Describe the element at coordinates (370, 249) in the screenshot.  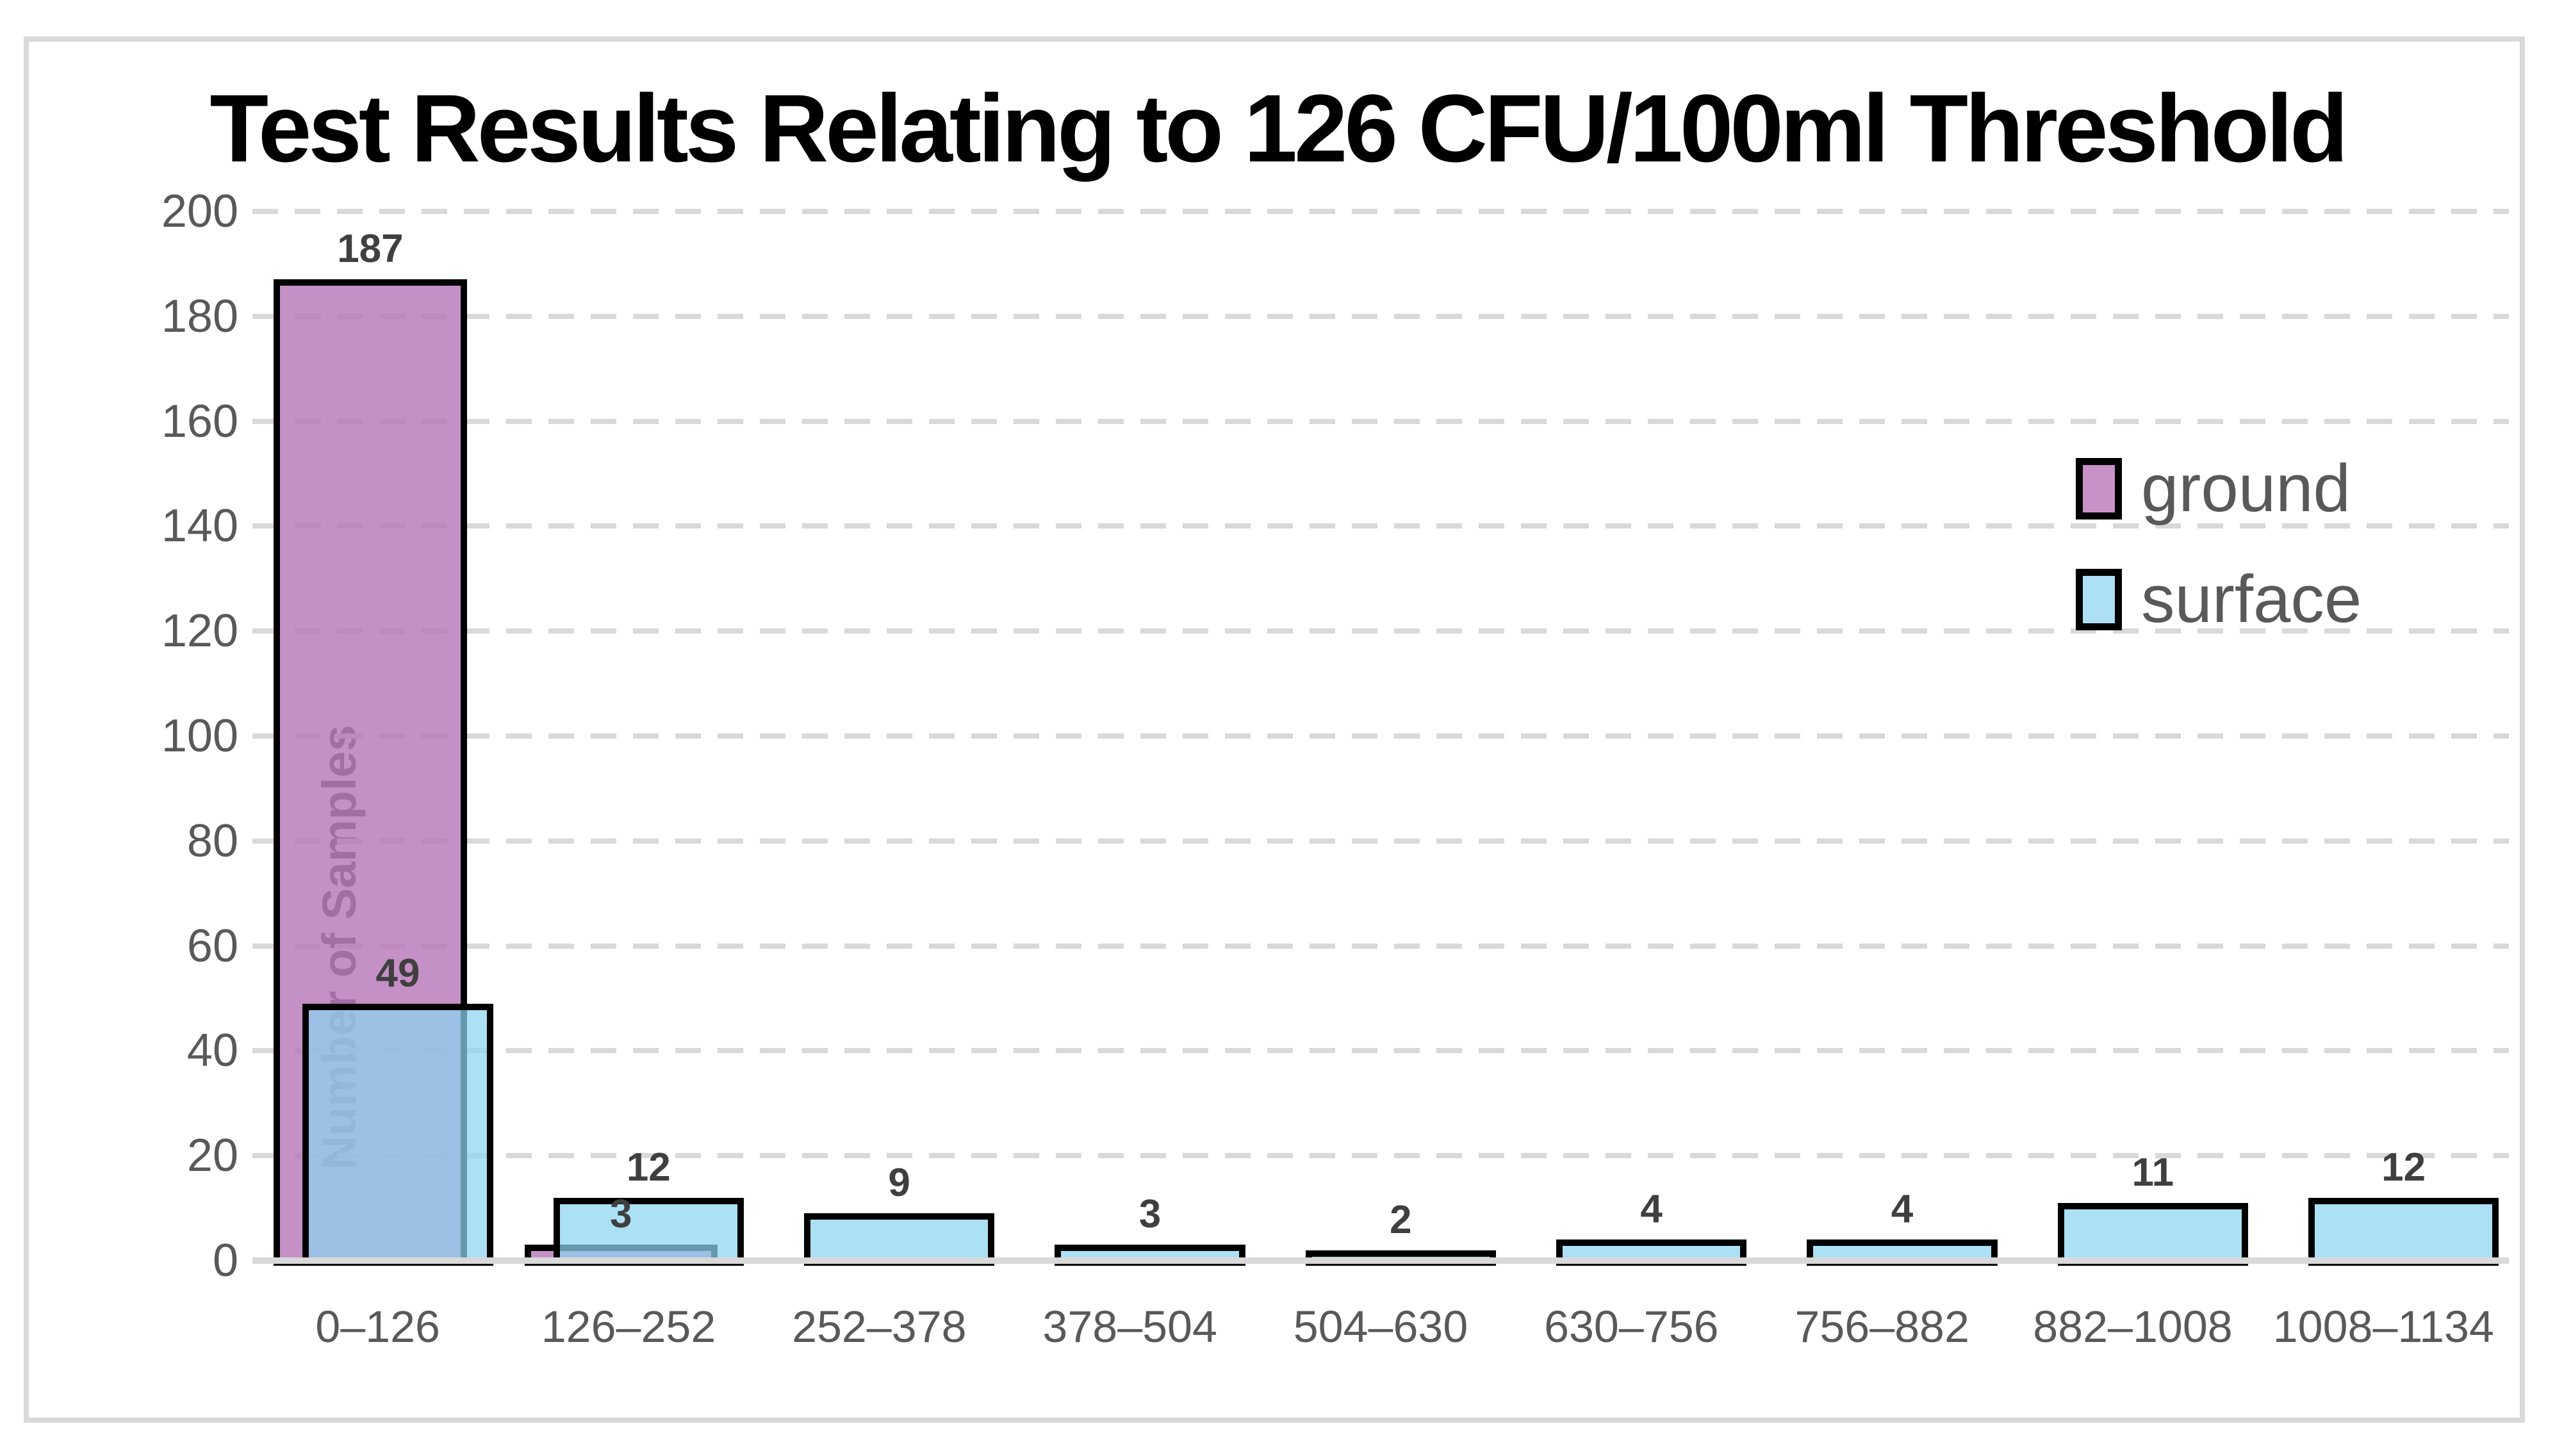
I see `bar-value-label: 187` at that location.